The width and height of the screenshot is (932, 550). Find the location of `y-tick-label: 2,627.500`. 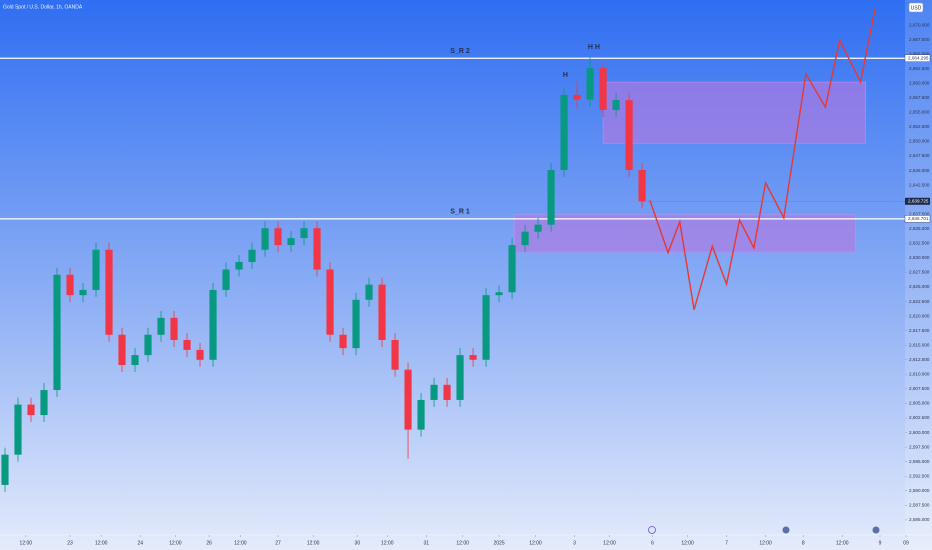

y-tick-label: 2,627.500 is located at coordinates (919, 272).